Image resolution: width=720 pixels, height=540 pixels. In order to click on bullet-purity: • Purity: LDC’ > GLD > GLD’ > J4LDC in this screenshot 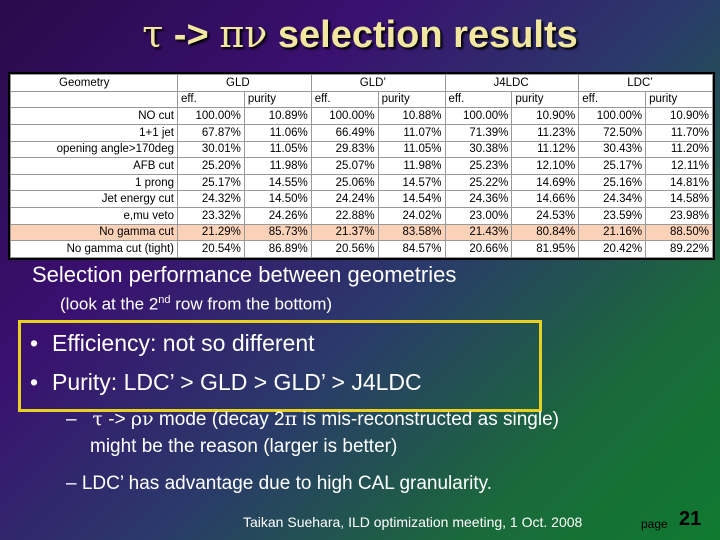, I will do `click(226, 382)`.